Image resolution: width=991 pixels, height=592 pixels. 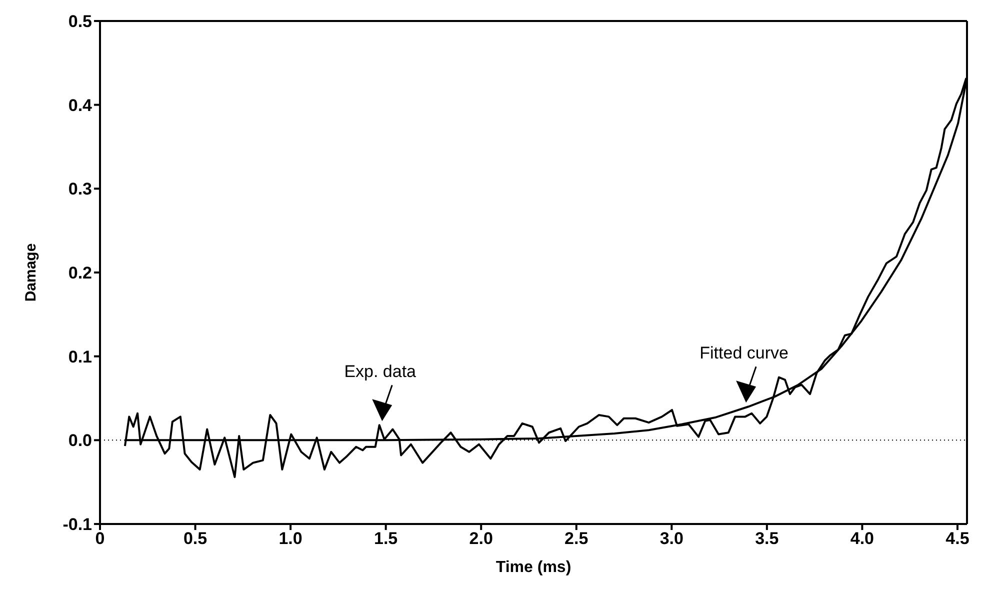 I want to click on x-axis-title: Time (ms), so click(x=534, y=567).